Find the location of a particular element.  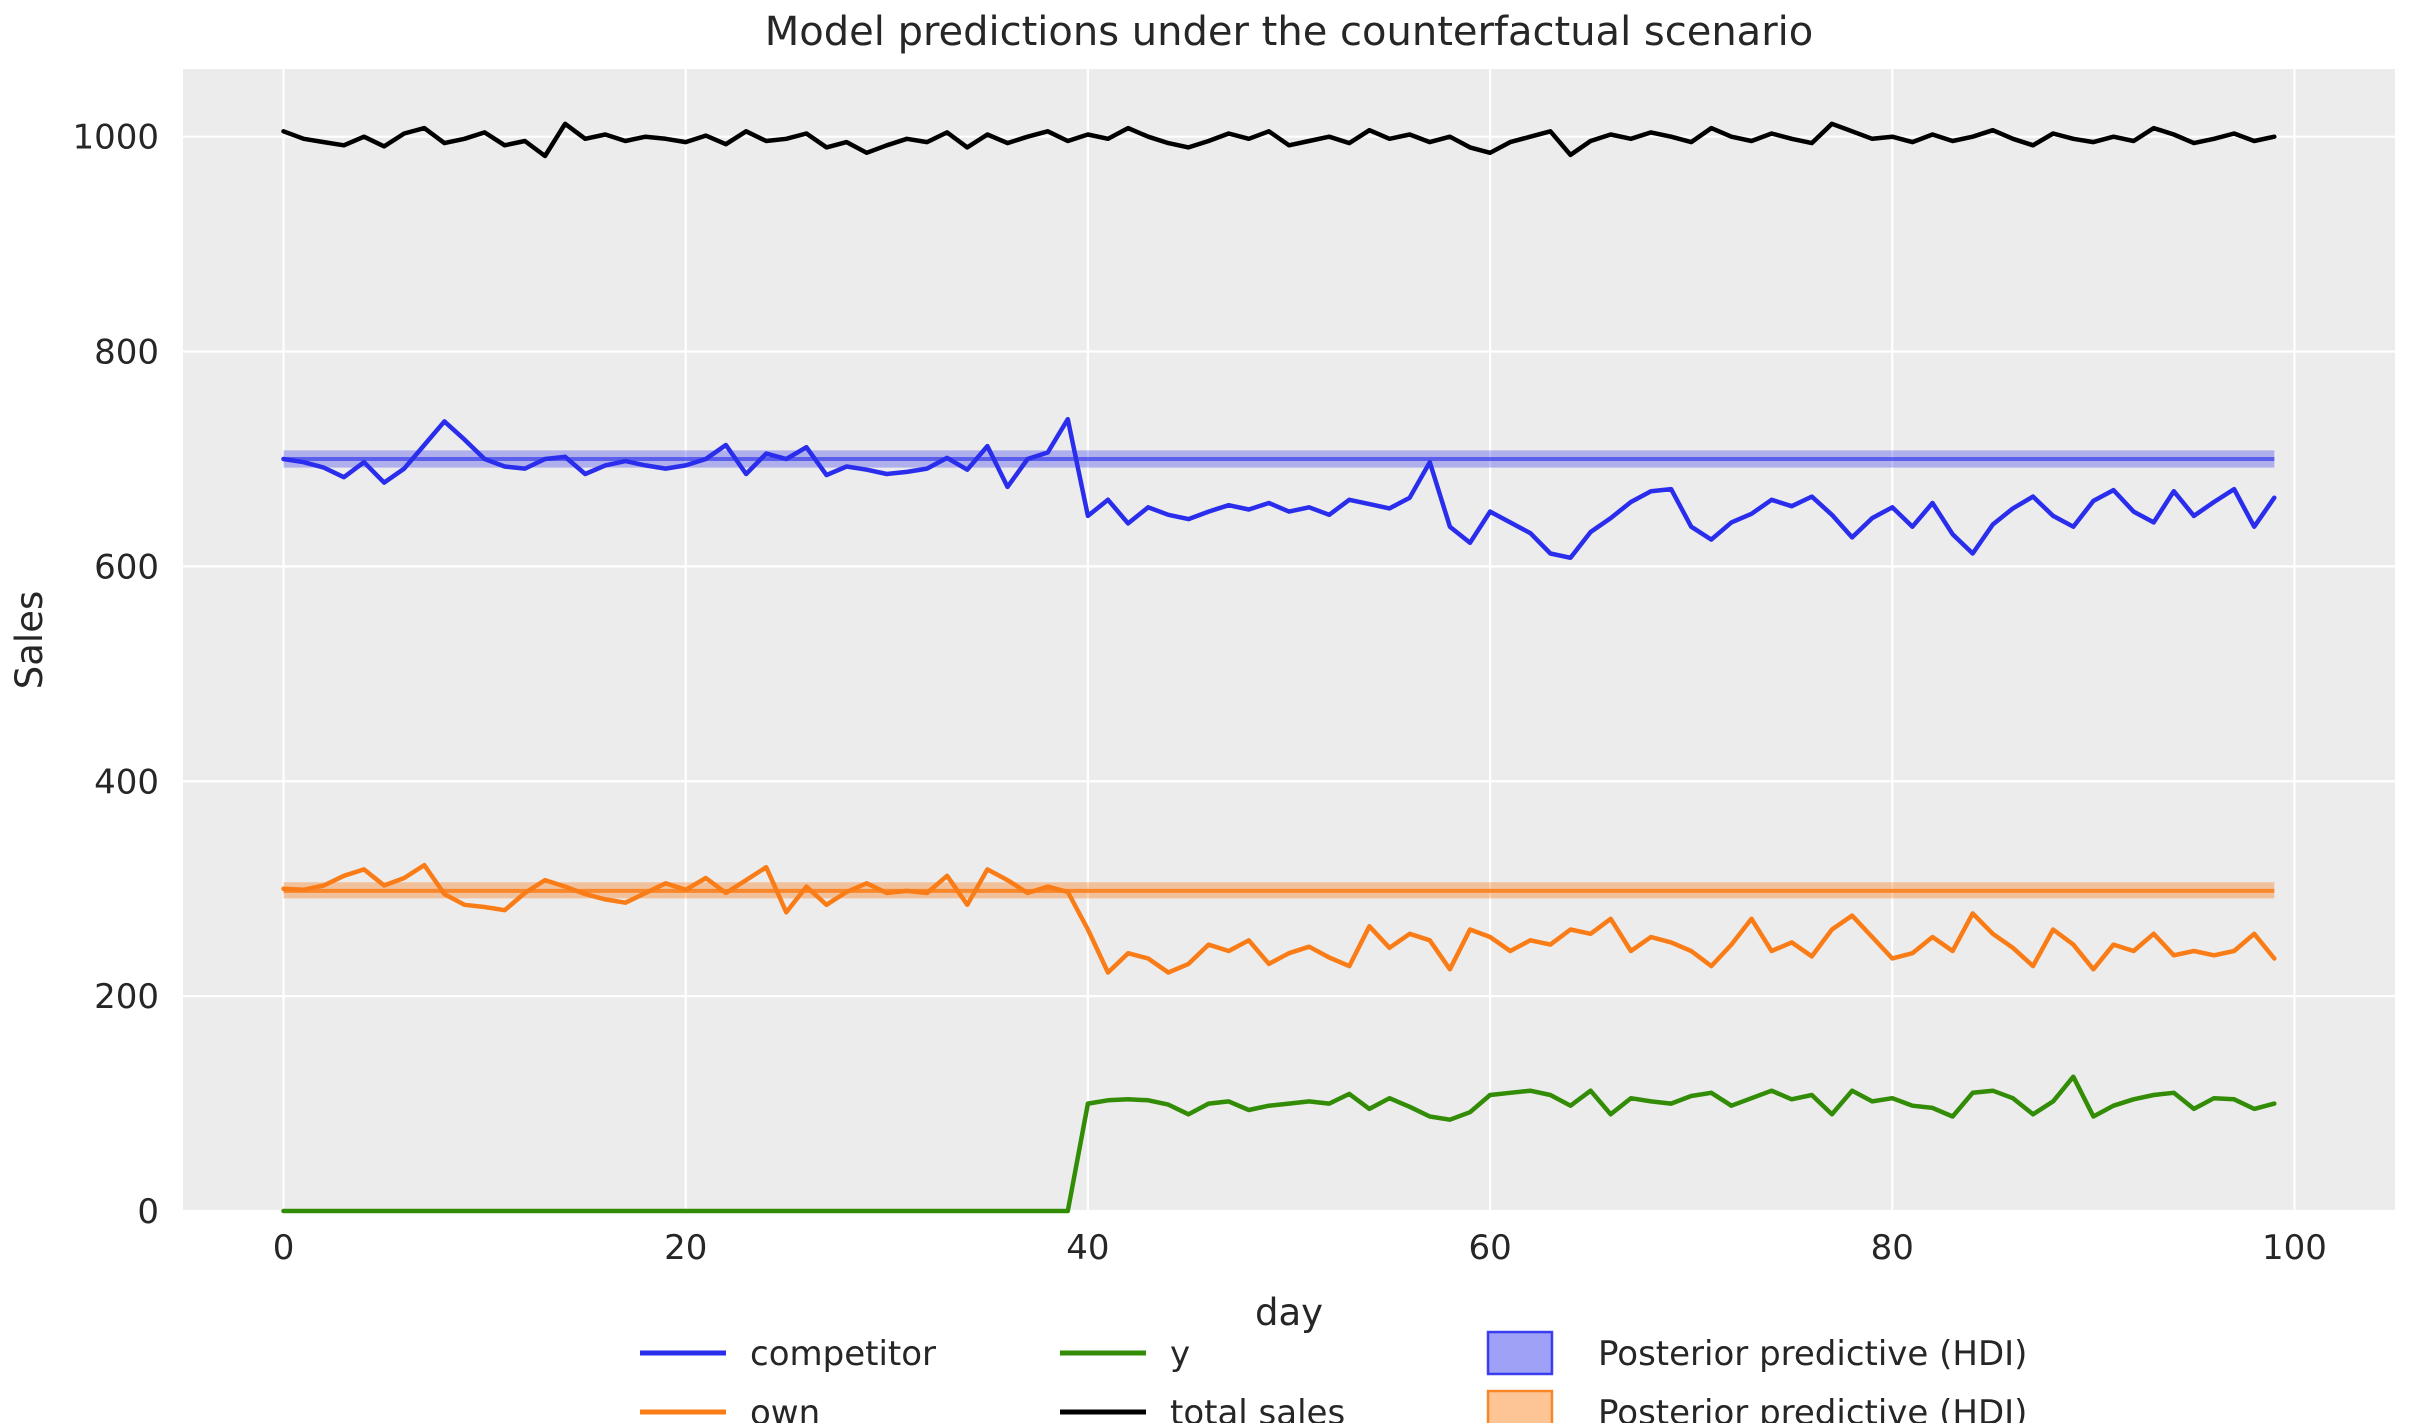

legend-label: competitor is located at coordinates (843, 1354).